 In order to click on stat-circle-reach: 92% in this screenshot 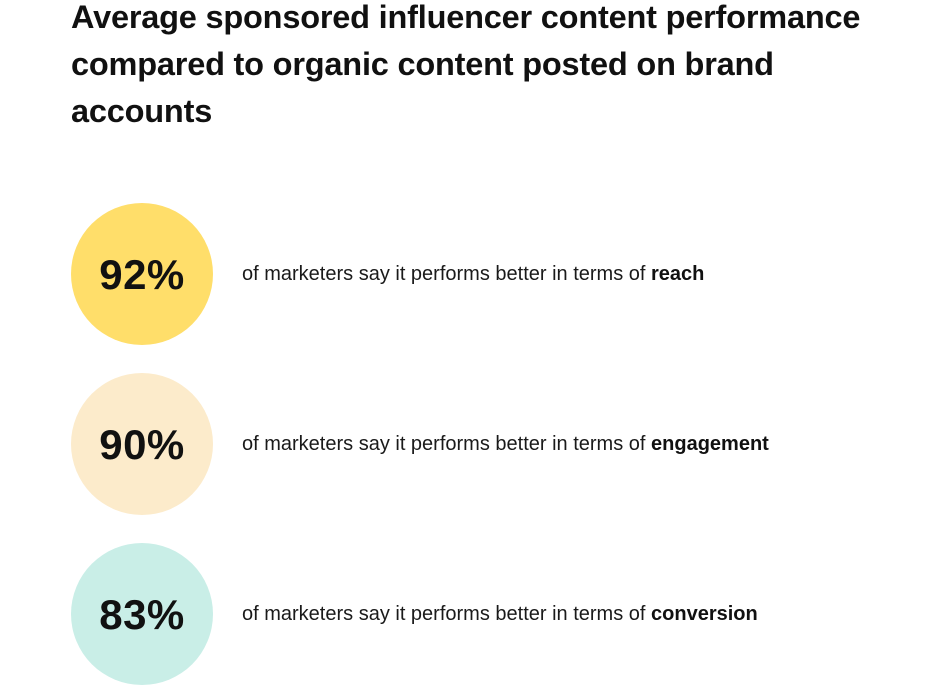, I will do `click(142, 274)`.